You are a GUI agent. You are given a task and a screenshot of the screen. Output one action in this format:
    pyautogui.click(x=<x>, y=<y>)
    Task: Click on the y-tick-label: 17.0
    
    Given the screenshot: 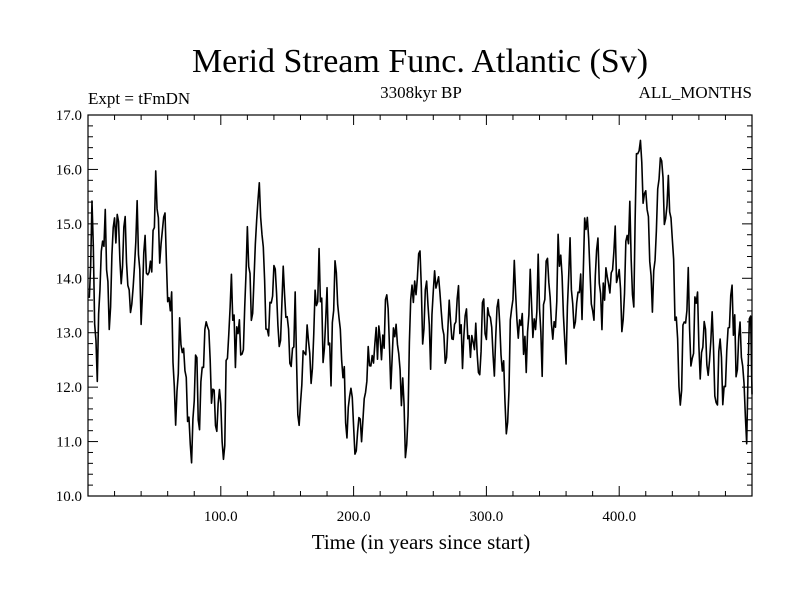 What is the action you would take?
    pyautogui.click(x=69, y=116)
    